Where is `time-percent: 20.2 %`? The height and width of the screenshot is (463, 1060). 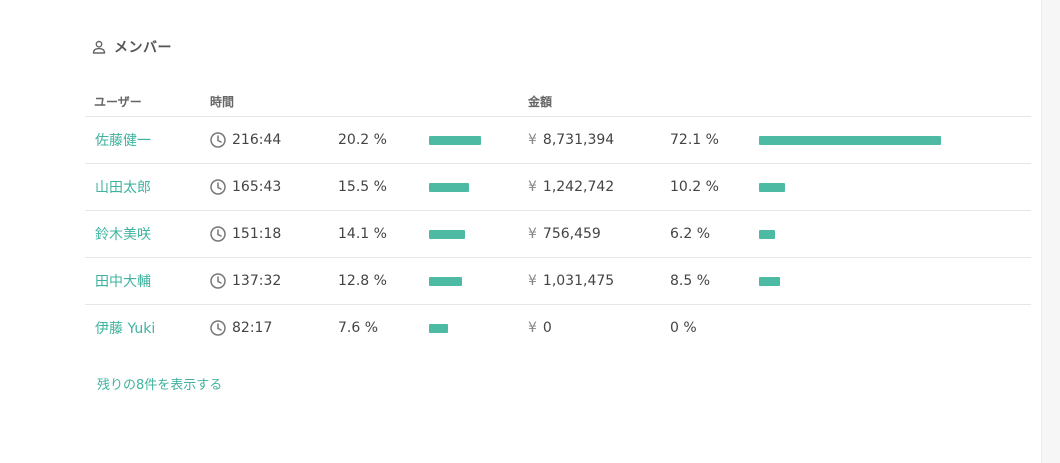 time-percent: 20.2 % is located at coordinates (362, 140).